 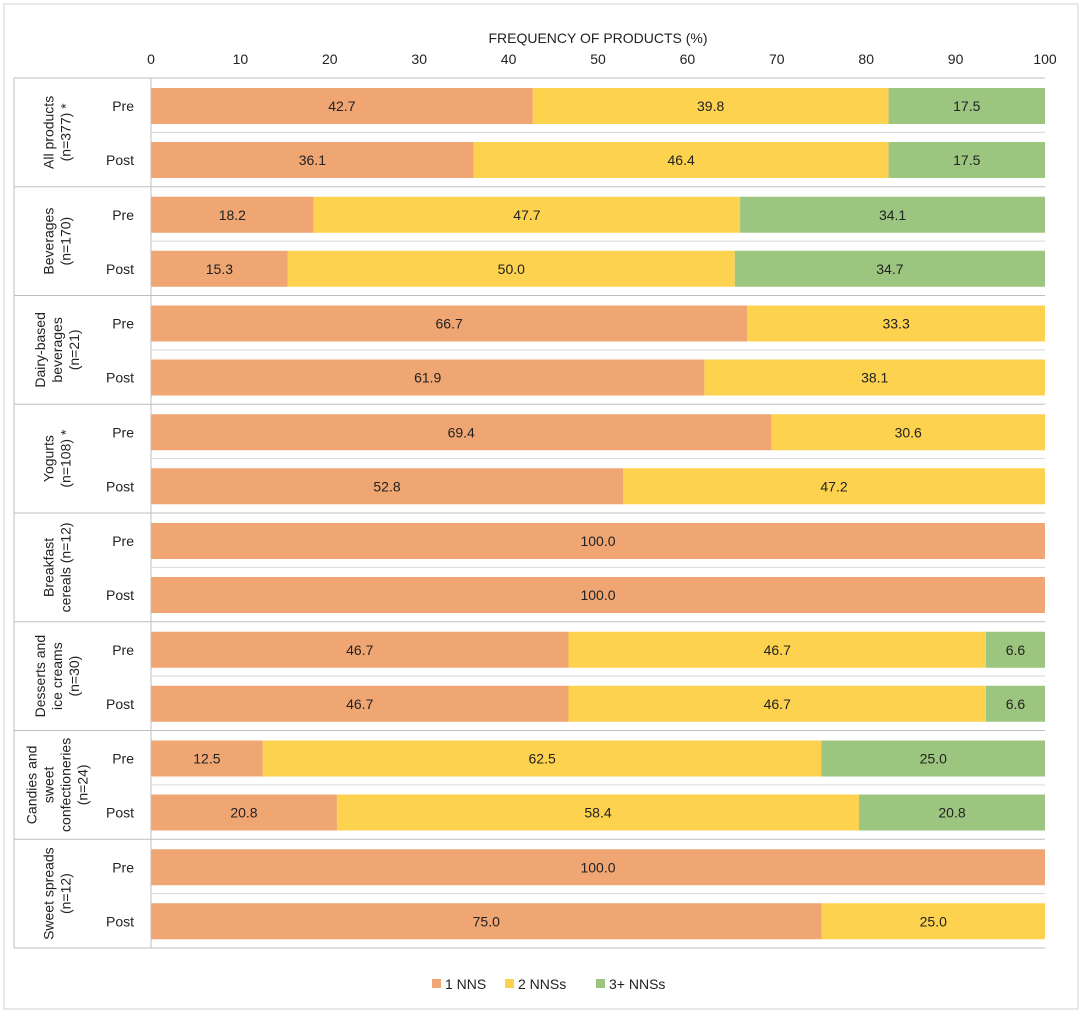 What do you see at coordinates (509, 59) in the screenshot?
I see `x-tick-label: 40` at bounding box center [509, 59].